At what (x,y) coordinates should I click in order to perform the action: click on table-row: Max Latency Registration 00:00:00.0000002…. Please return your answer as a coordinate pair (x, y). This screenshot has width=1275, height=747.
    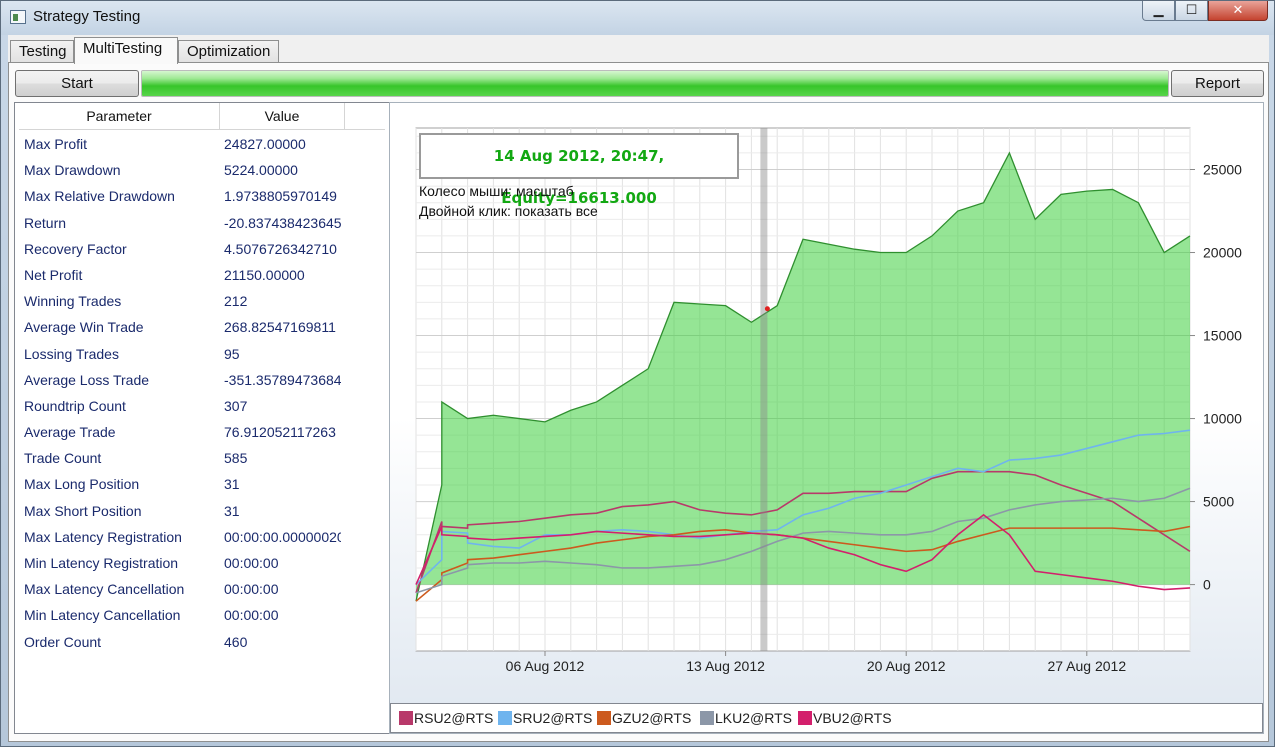
    Looking at the image, I should click on (202, 537).